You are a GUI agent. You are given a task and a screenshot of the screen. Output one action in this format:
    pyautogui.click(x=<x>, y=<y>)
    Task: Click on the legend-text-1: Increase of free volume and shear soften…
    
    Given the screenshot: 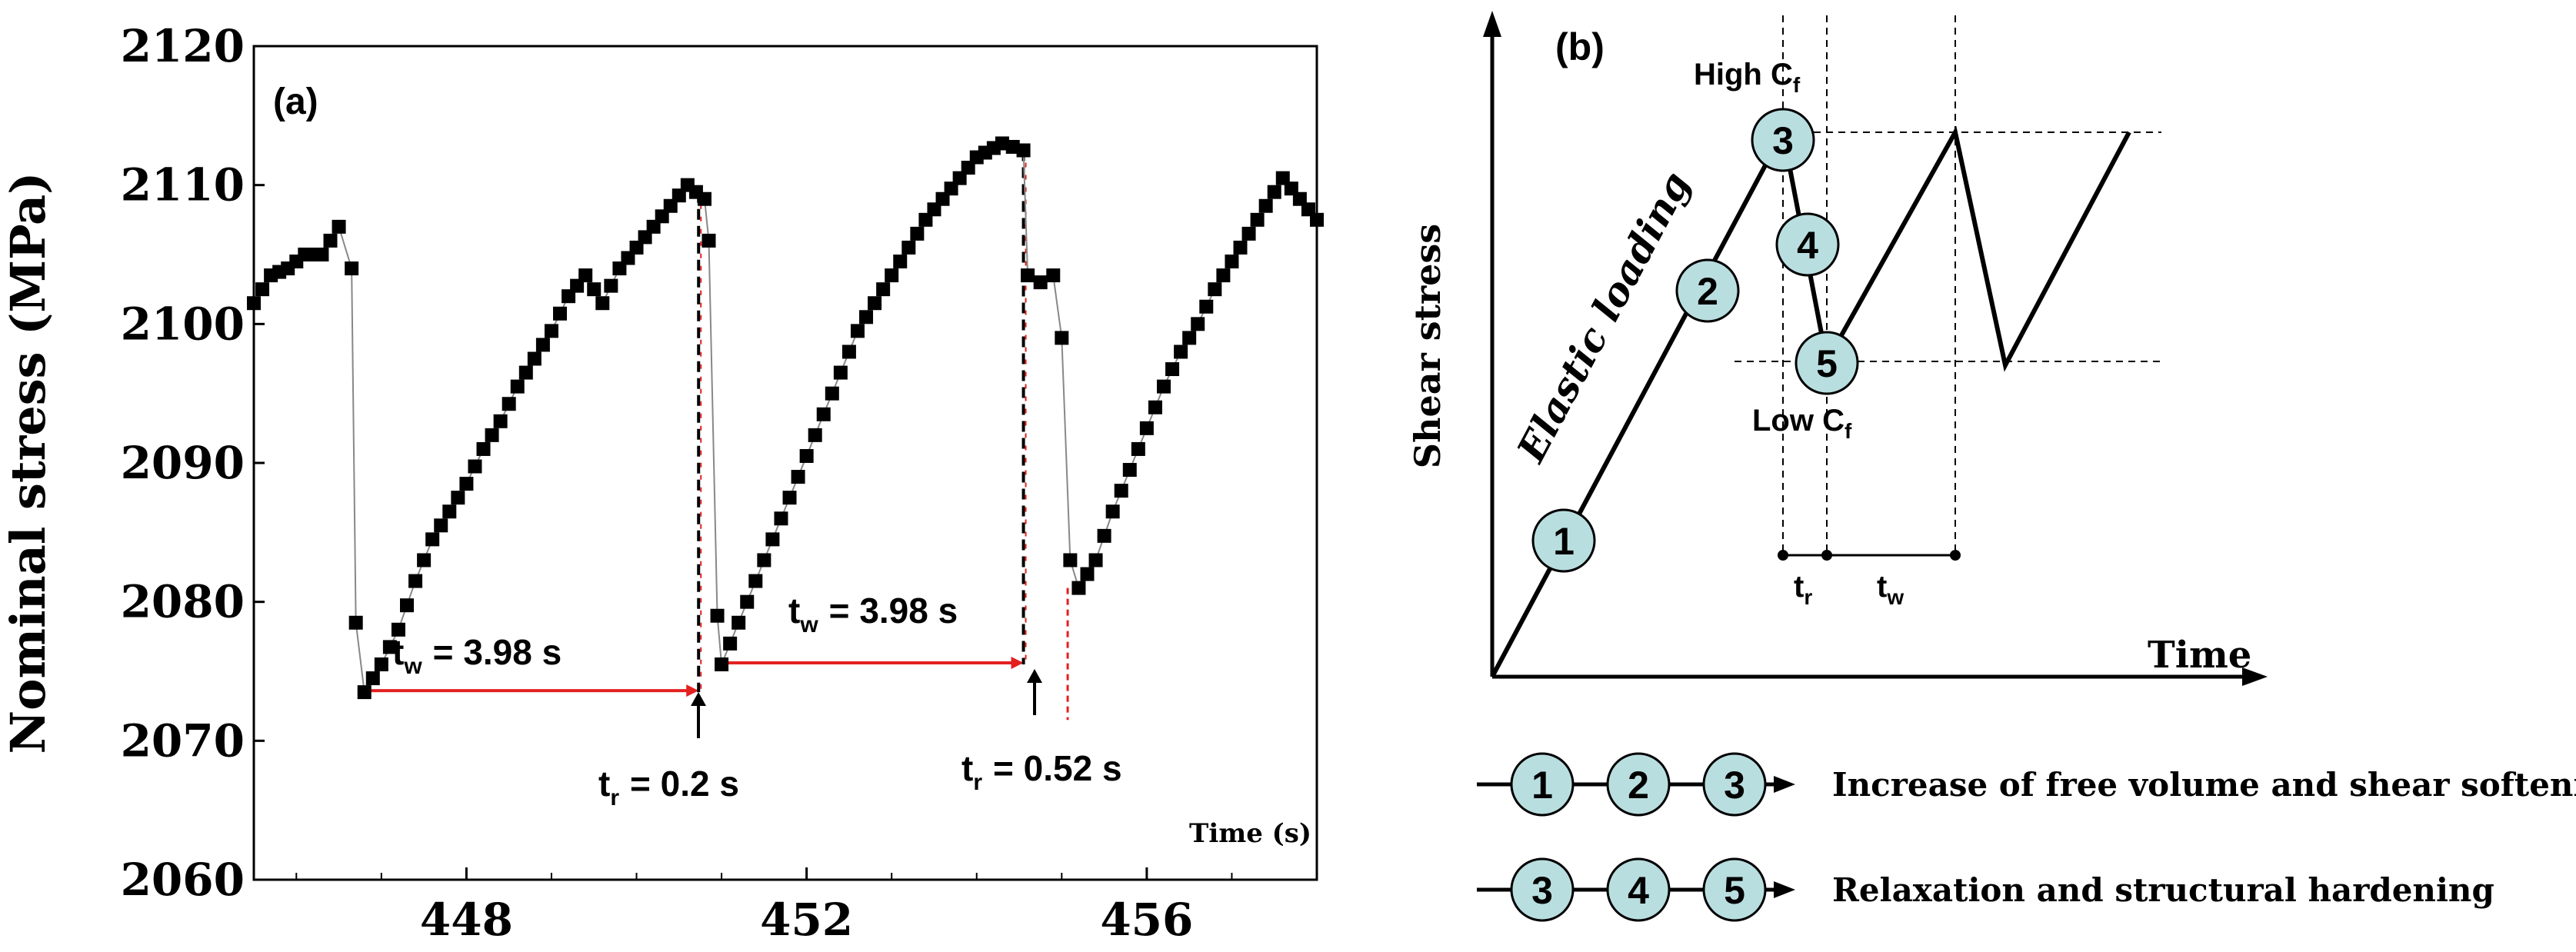 What is the action you would take?
    pyautogui.click(x=2204, y=785)
    